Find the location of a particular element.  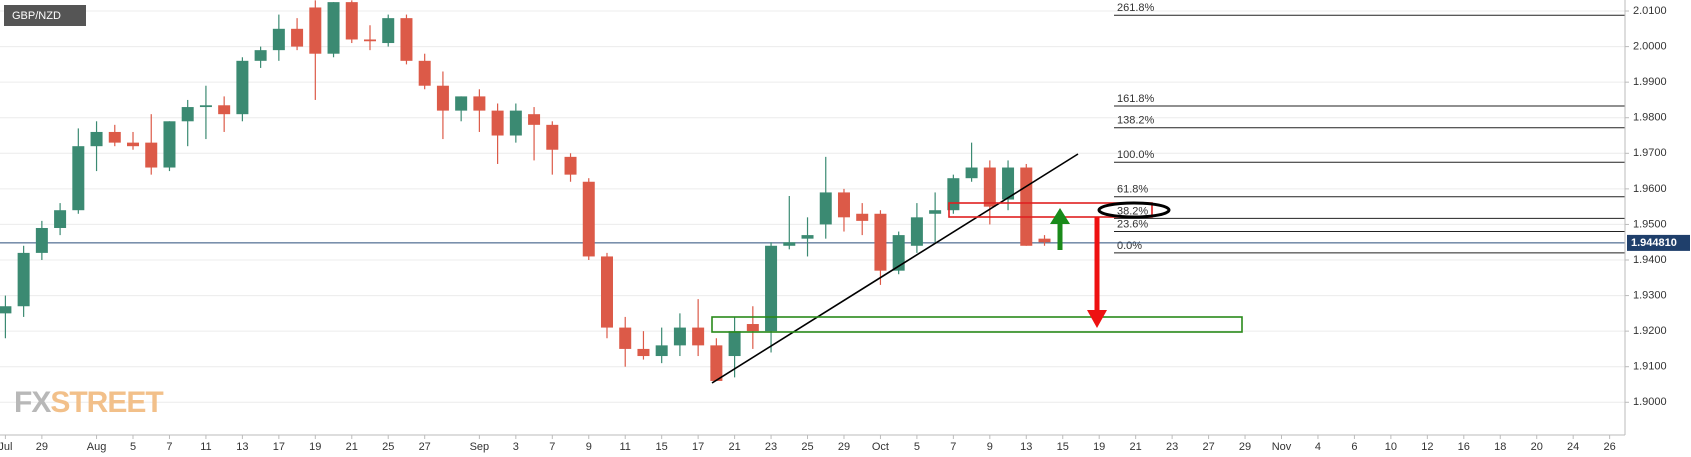

y-tick-label: 1.9400 is located at coordinates (1650, 260).